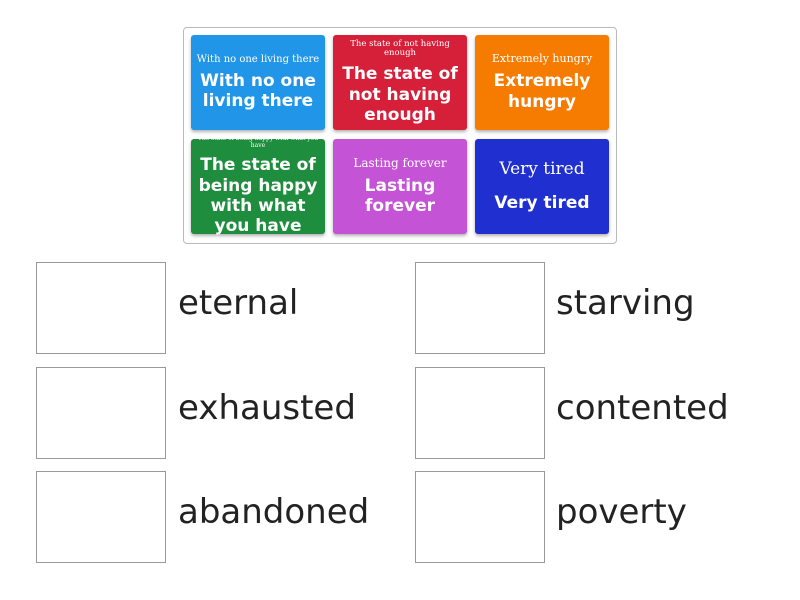  Describe the element at coordinates (267, 408) in the screenshot. I see `target-label: exhausted` at that location.